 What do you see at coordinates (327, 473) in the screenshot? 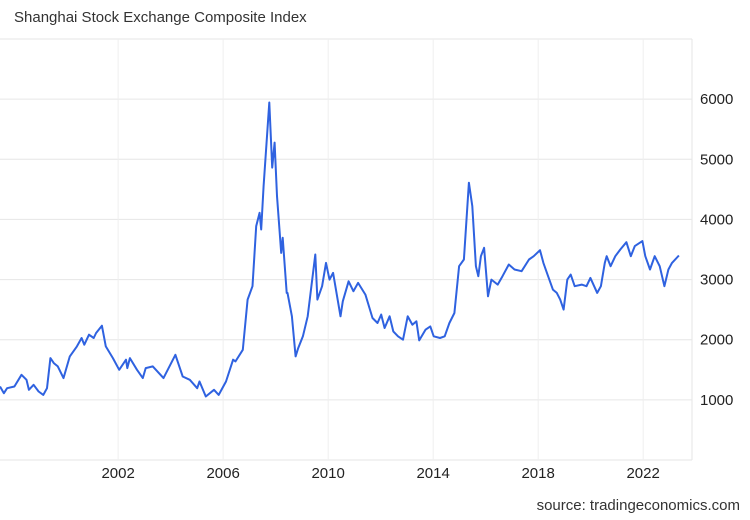
I see `x-tick-label: 2010` at bounding box center [327, 473].